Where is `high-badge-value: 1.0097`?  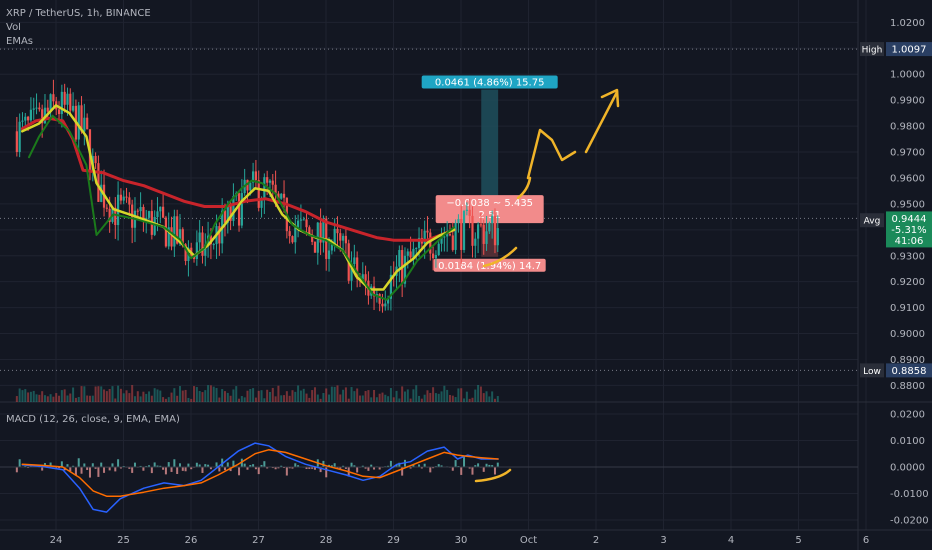
high-badge-value: 1.0097 is located at coordinates (909, 50).